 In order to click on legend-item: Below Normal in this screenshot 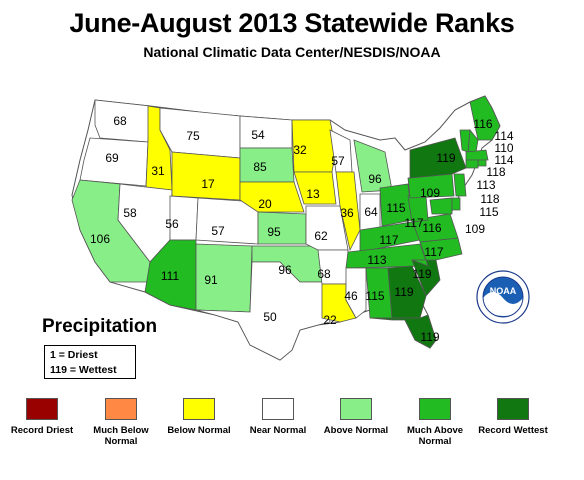, I will do `click(199, 417)`.